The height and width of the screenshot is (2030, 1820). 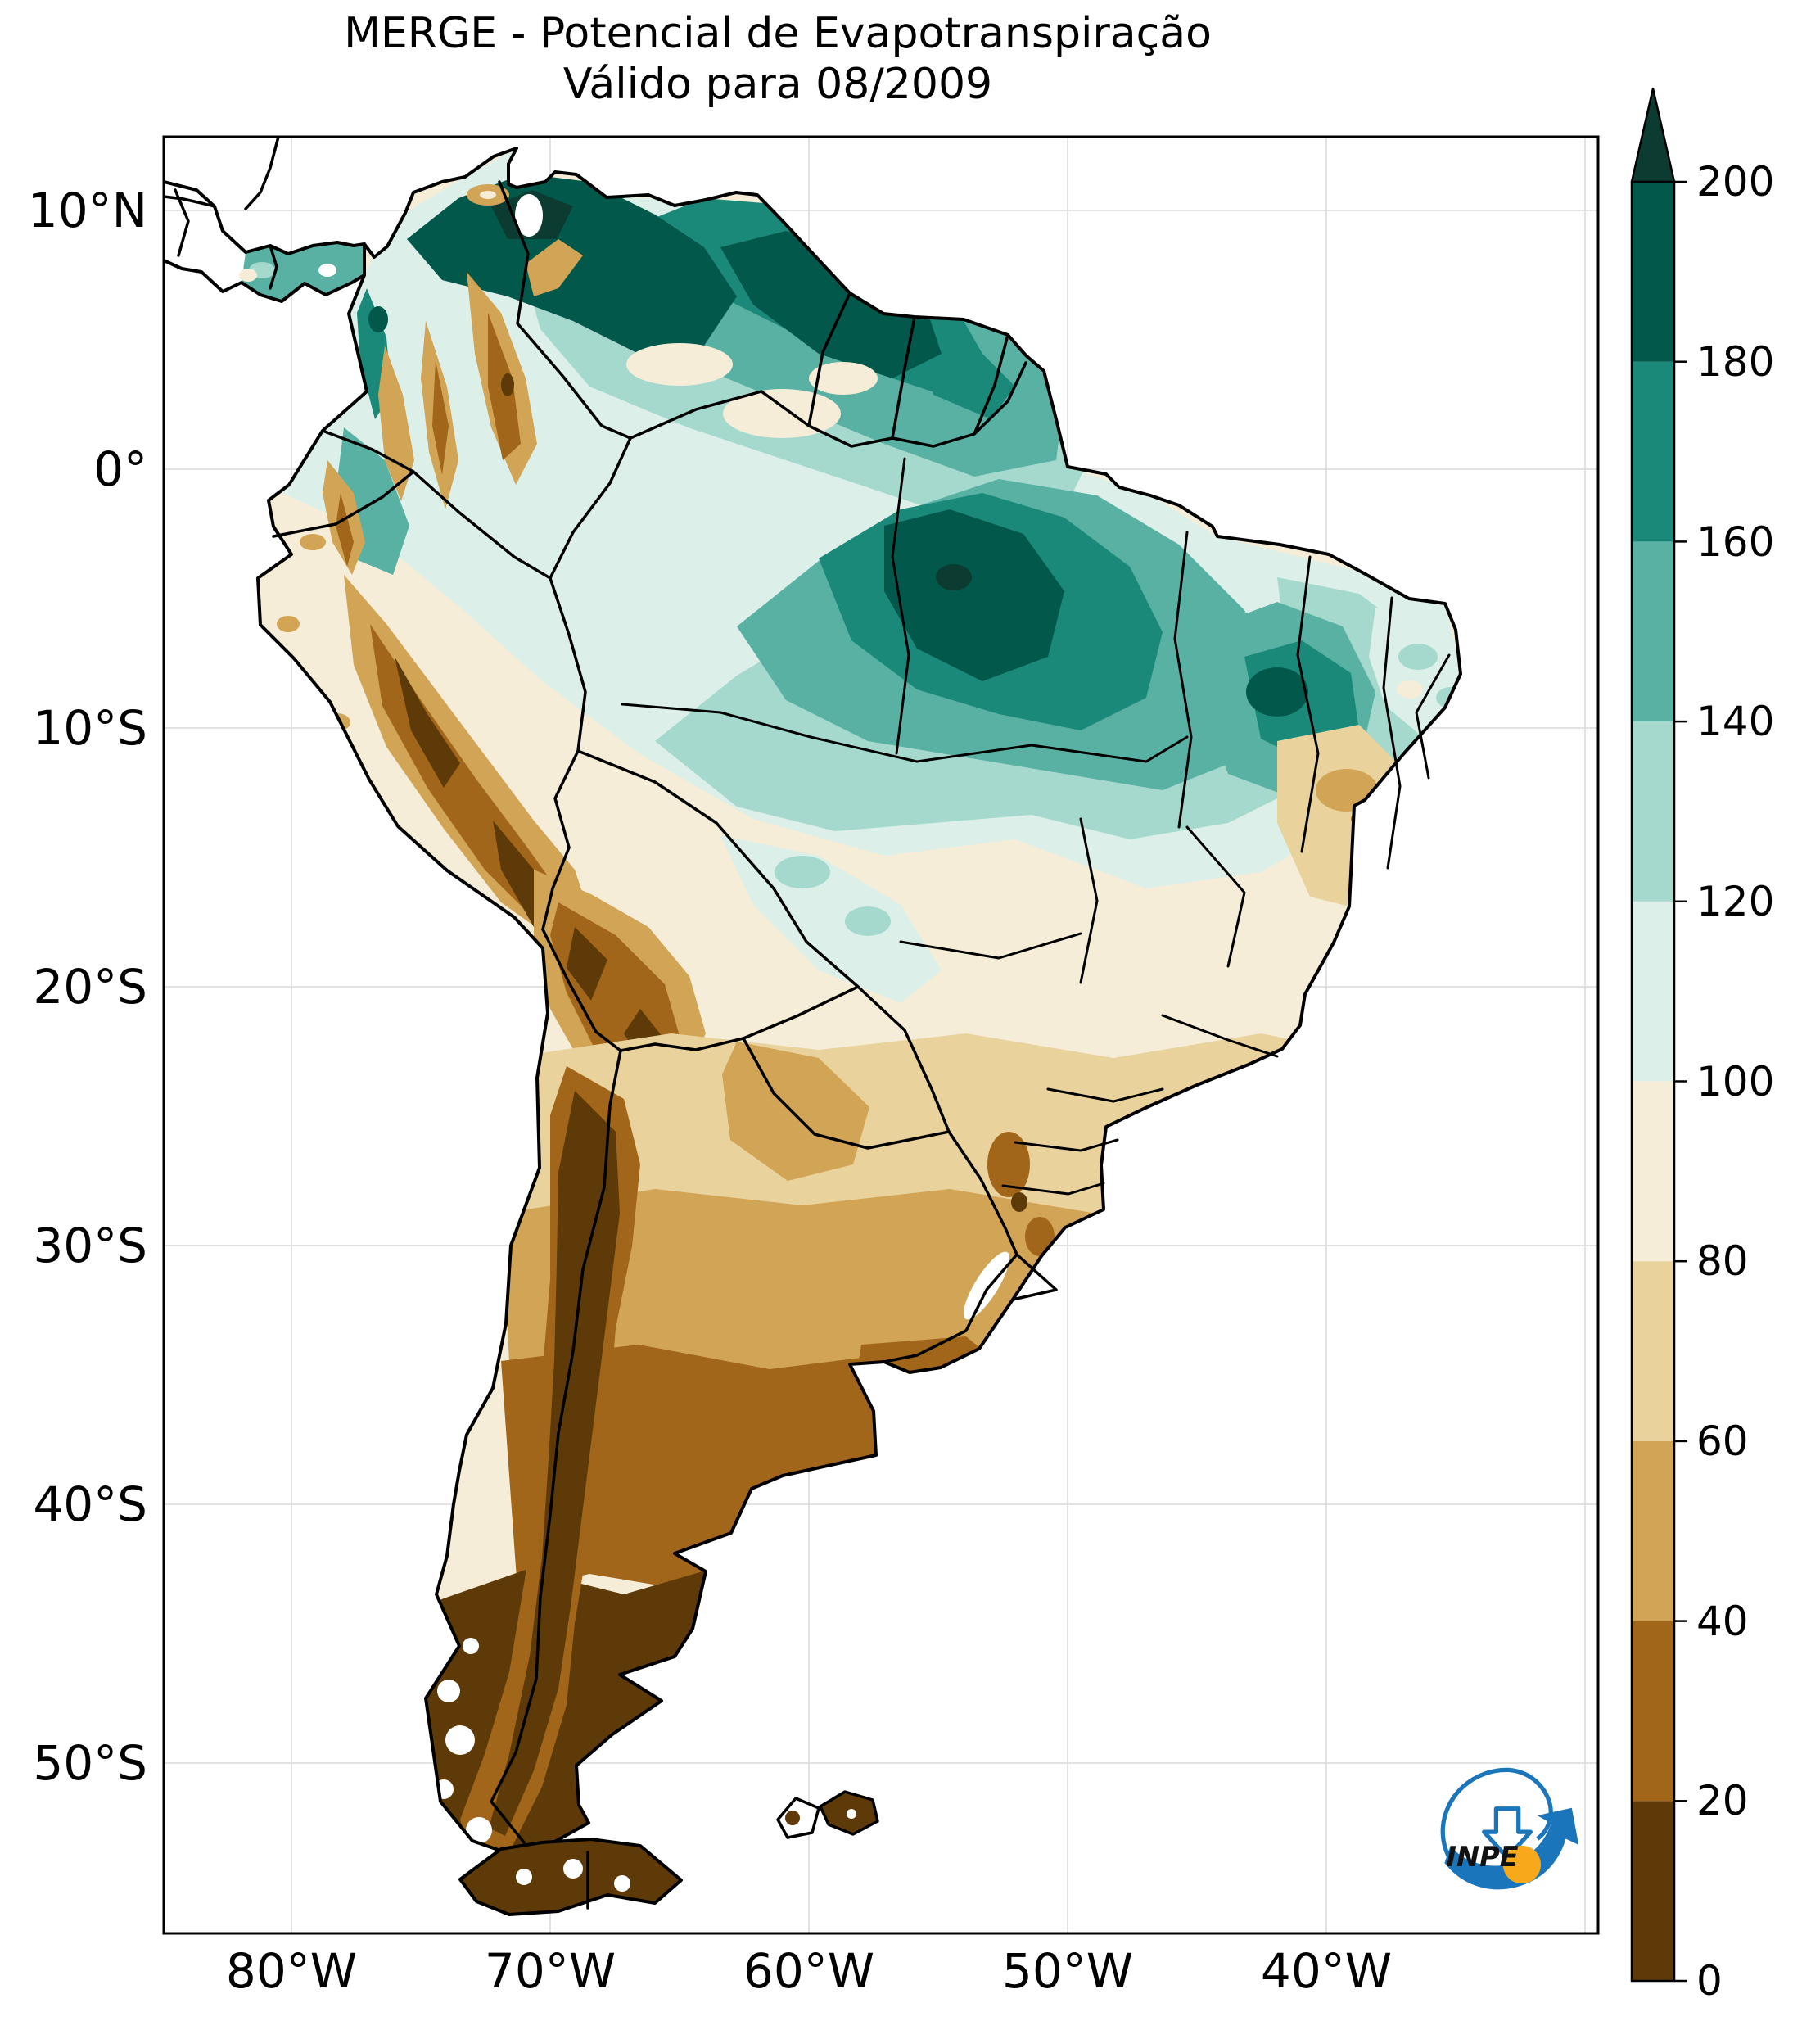 I want to click on colorbar, so click(x=1658, y=1035).